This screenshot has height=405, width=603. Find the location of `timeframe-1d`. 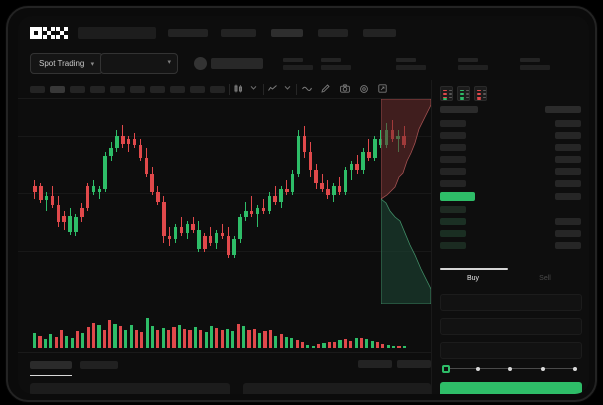

timeframe-1d is located at coordinates (157, 89).